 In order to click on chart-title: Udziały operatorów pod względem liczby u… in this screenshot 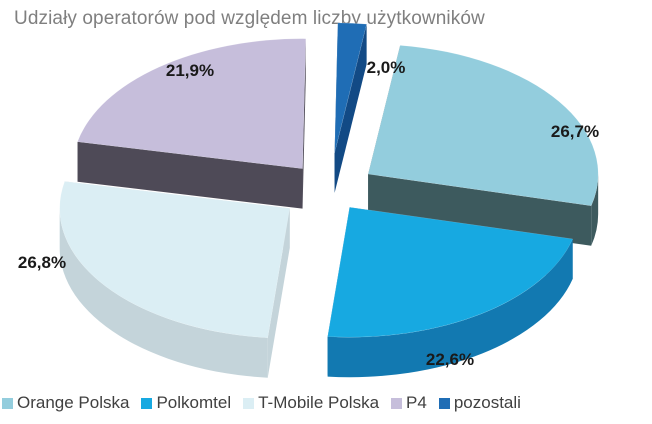, I will do `click(249, 18)`.